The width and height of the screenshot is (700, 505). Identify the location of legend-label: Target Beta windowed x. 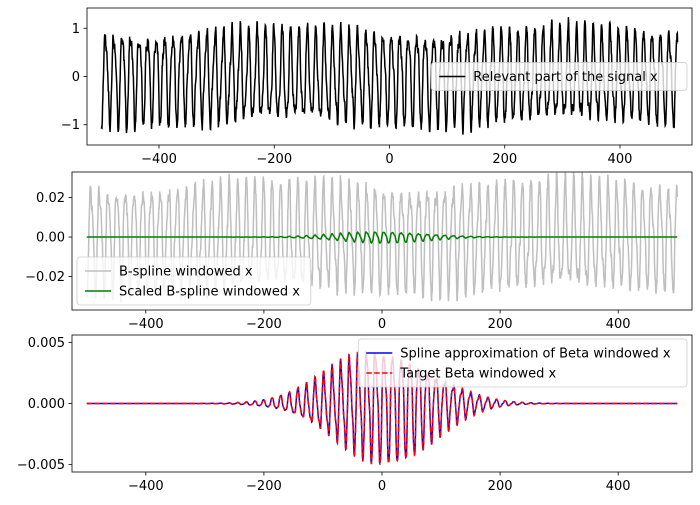
(477, 374).